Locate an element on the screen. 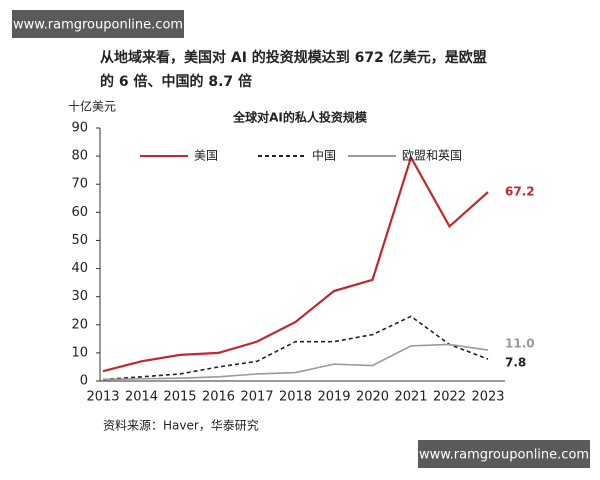 This screenshot has width=600, height=480. legend-label: 中国 is located at coordinates (324, 155).